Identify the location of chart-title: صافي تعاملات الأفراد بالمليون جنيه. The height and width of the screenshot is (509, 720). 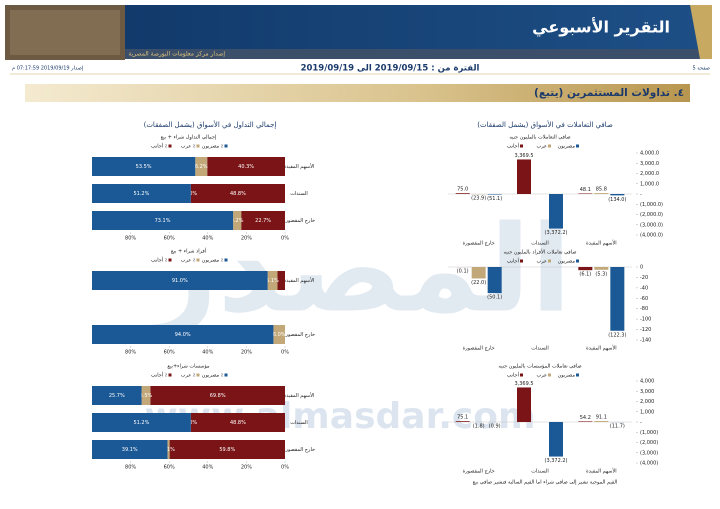
(540, 252).